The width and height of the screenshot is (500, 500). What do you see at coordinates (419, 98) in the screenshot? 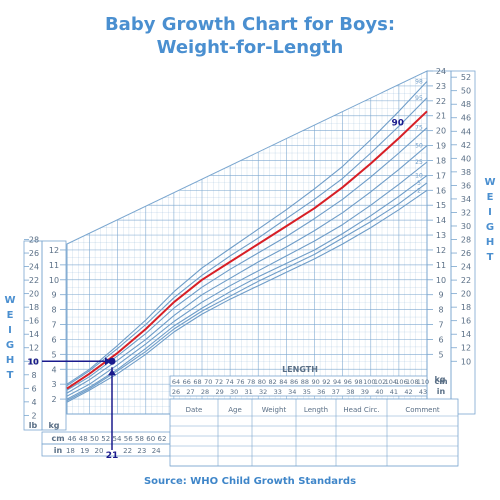
I see `percentile-label-95: 95` at bounding box center [419, 98].